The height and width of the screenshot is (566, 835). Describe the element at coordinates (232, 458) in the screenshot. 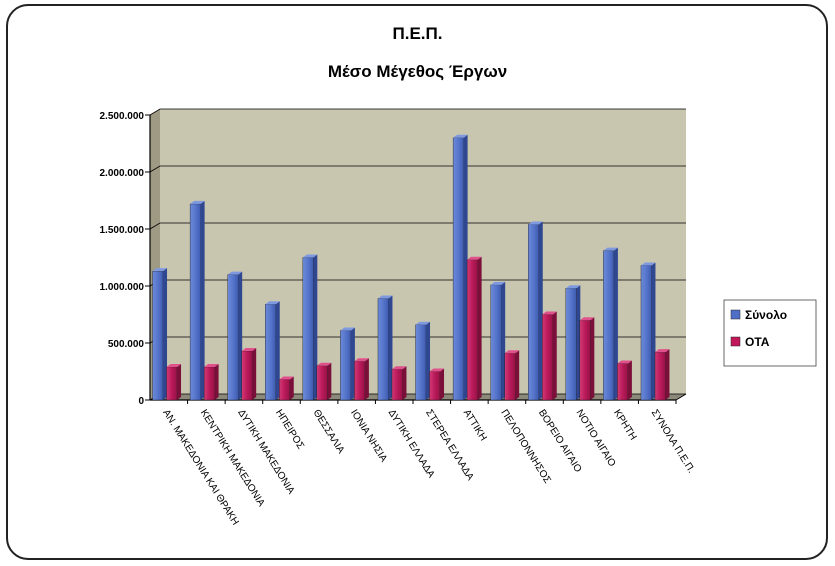

I see `x-tick-label: ΚΕΝΤΡΙΚΗ ΜΑΚΕΔΟΝΙΑ` at that location.